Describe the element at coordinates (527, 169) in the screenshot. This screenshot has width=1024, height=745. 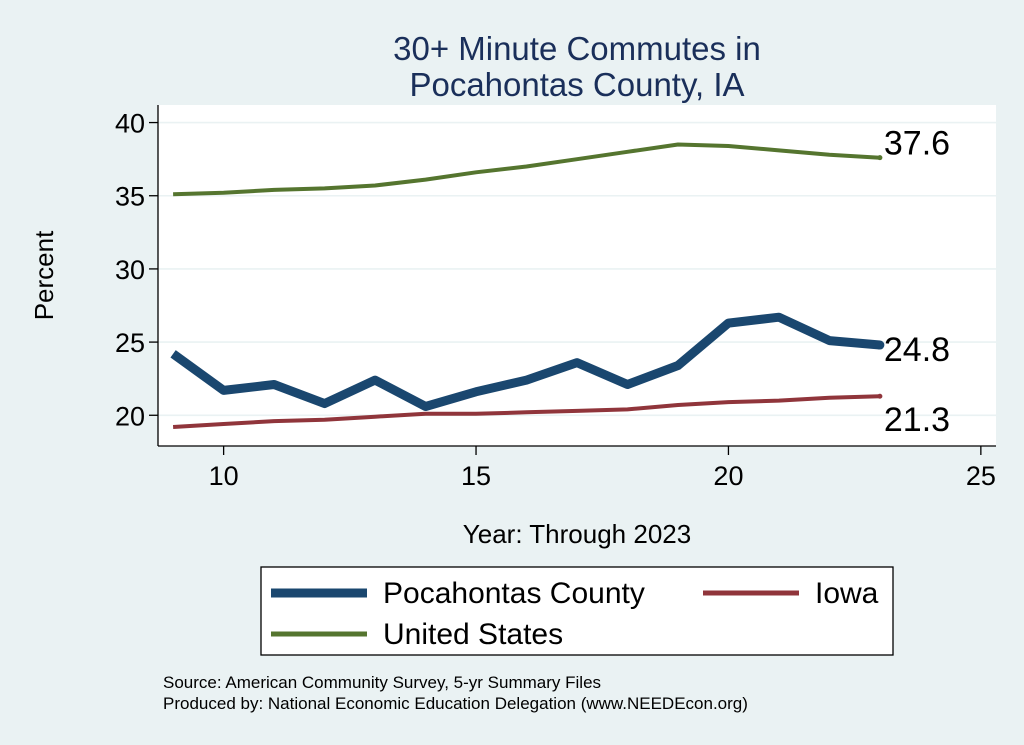
I see `series-line-us` at that location.